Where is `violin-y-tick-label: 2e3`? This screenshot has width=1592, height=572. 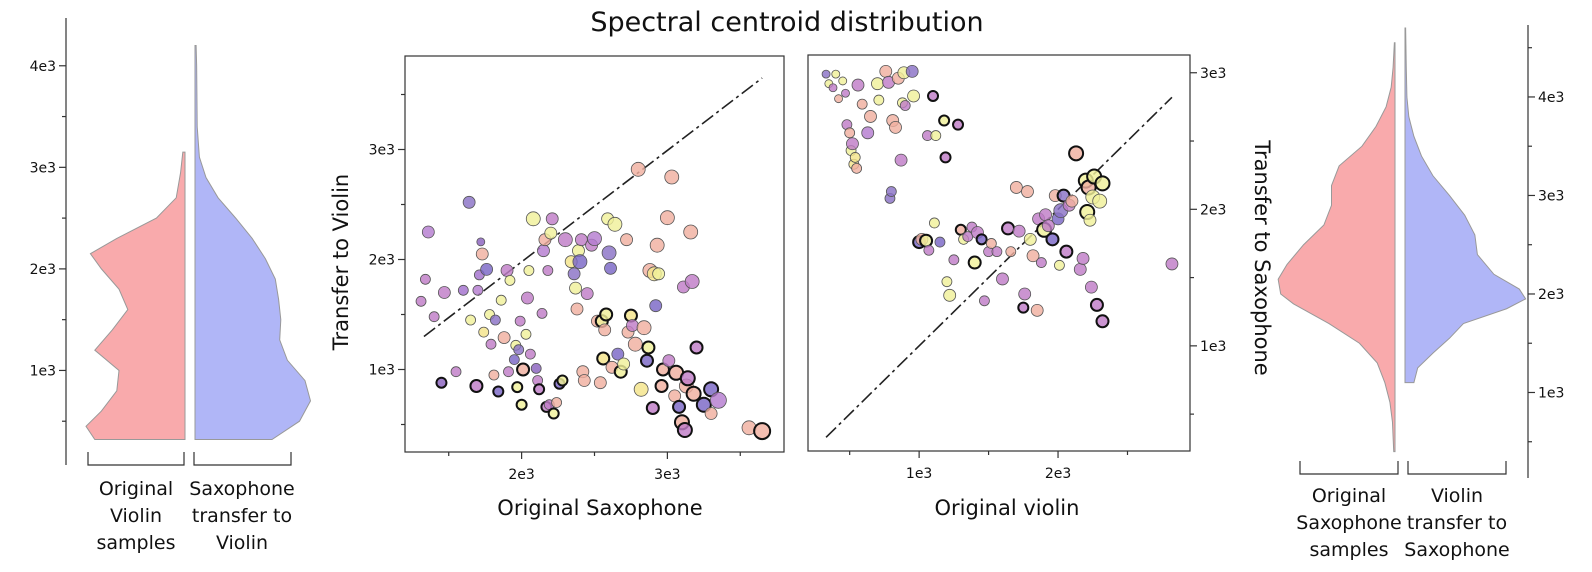
violin-y-tick-label: 2e3 is located at coordinates (1551, 295).